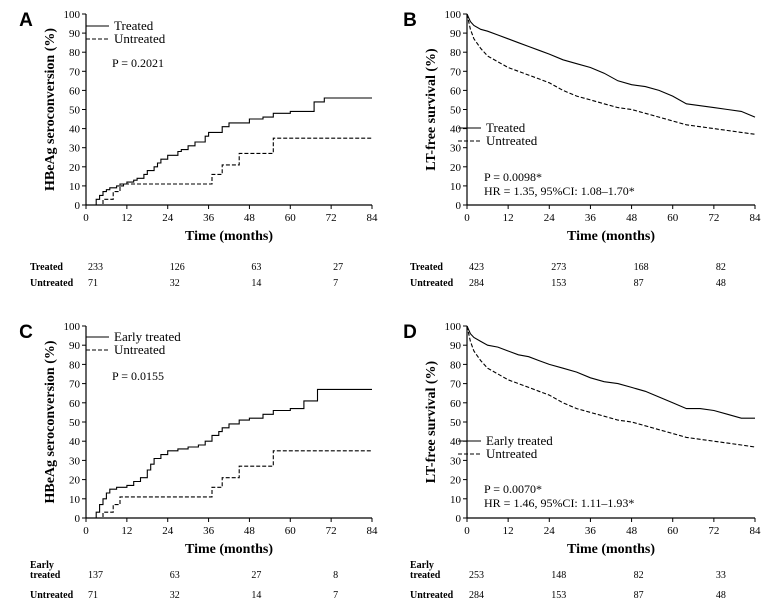  What do you see at coordinates (410, 20) in the screenshot?
I see `panel-letter: B` at bounding box center [410, 20].